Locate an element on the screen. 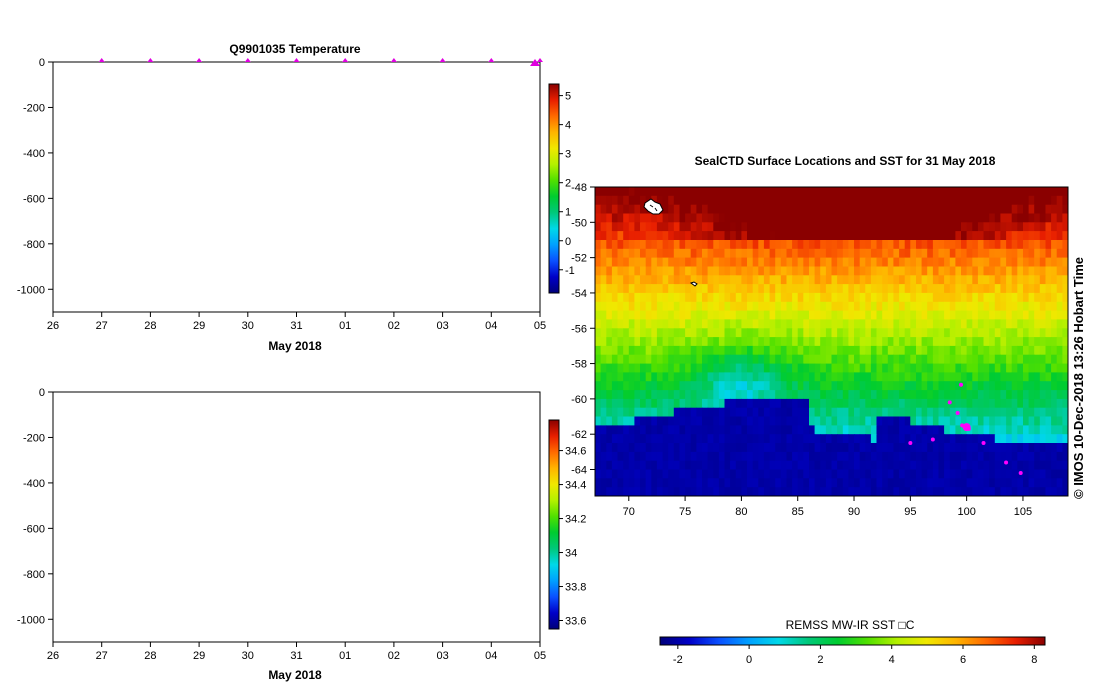 This screenshot has width=1099, height=700. profile-marker is located at coordinates (540, 60).